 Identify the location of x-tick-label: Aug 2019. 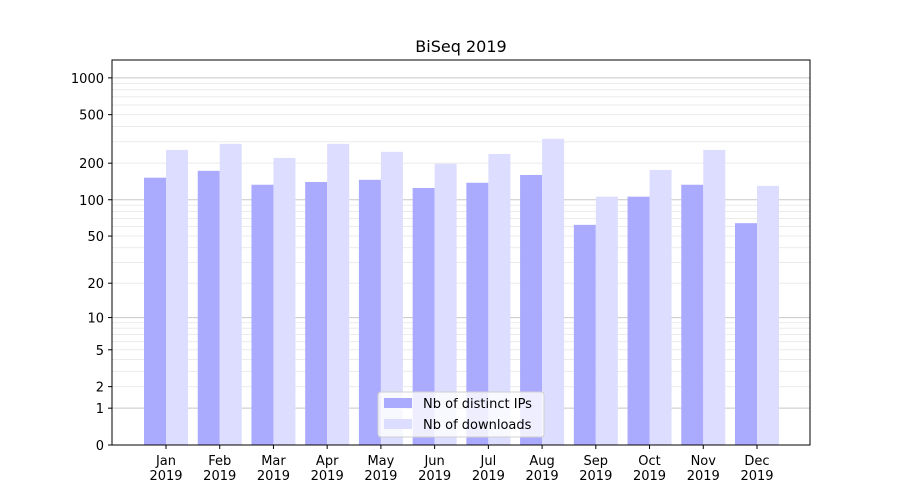
(542, 469).